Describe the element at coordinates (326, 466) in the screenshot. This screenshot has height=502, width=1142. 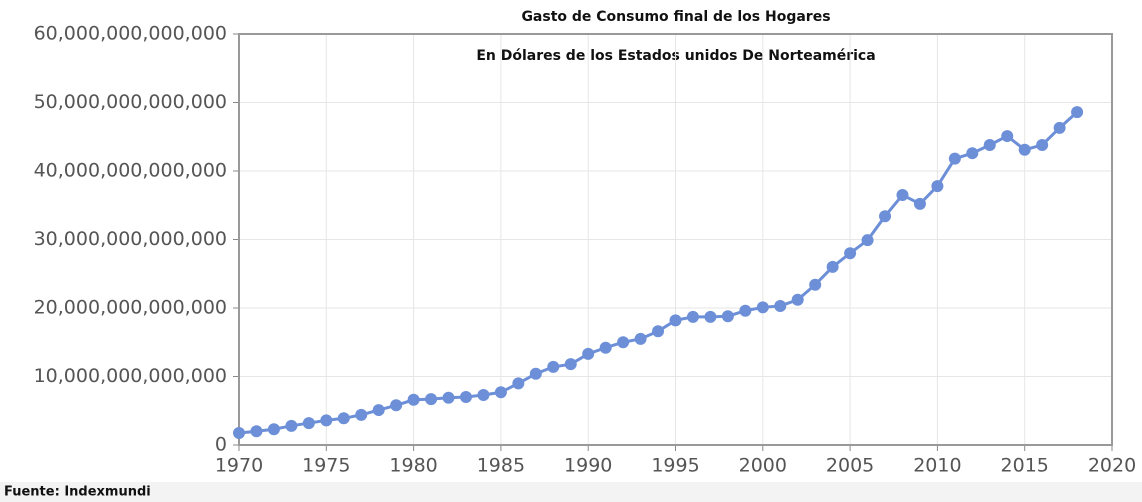
I see `x-tick-label: 1975` at that location.